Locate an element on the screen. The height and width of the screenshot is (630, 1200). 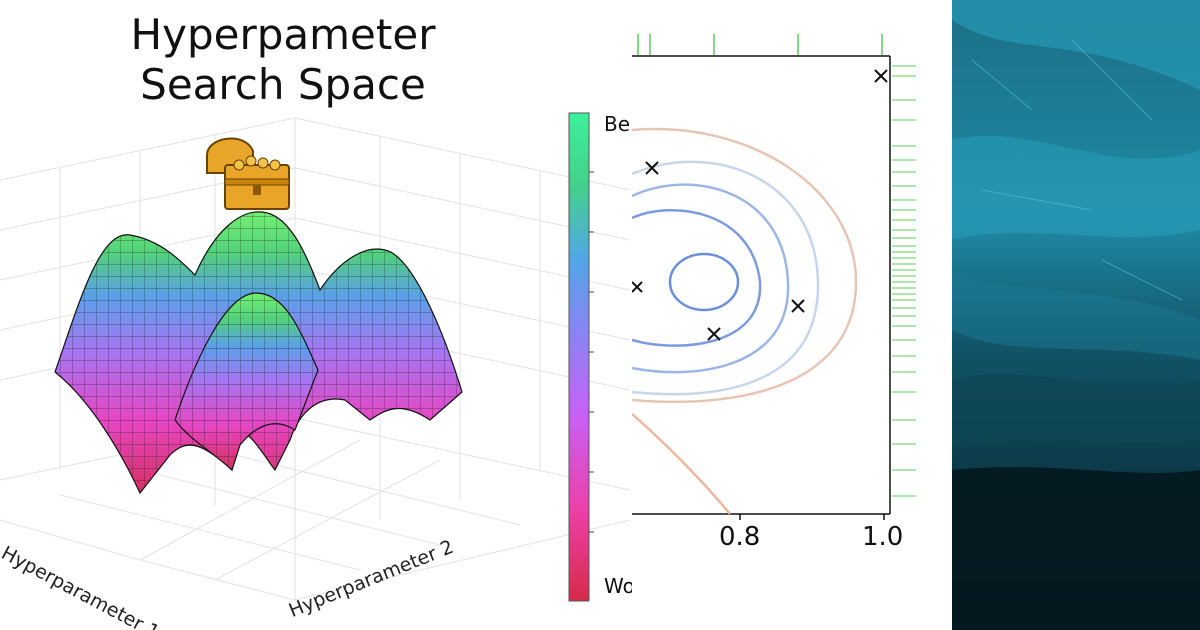
title-line-2: Search Space is located at coordinates (283, 84).